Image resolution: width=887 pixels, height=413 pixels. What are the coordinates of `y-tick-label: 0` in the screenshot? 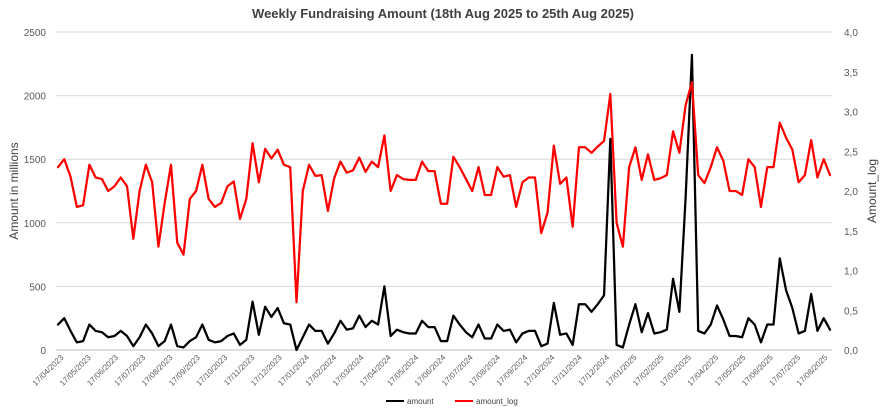 It's located at (43, 351).